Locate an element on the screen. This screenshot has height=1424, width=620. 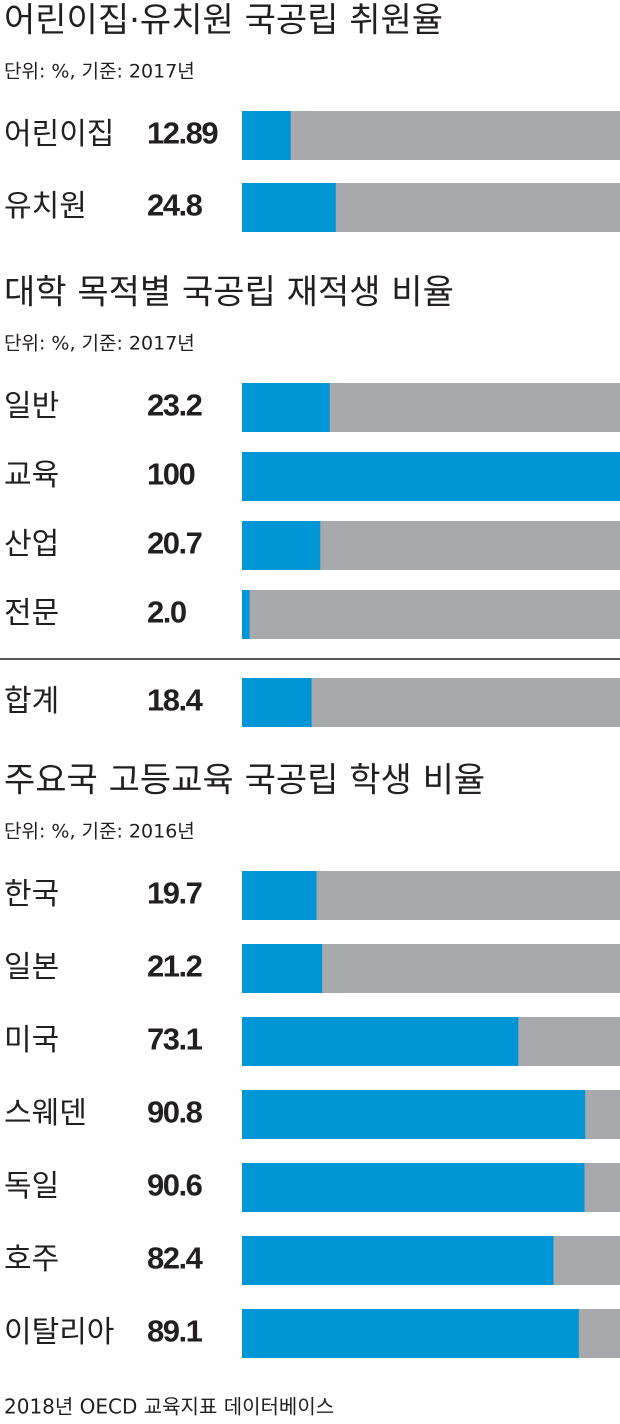
value-label: 21.2 is located at coordinates (174, 966).